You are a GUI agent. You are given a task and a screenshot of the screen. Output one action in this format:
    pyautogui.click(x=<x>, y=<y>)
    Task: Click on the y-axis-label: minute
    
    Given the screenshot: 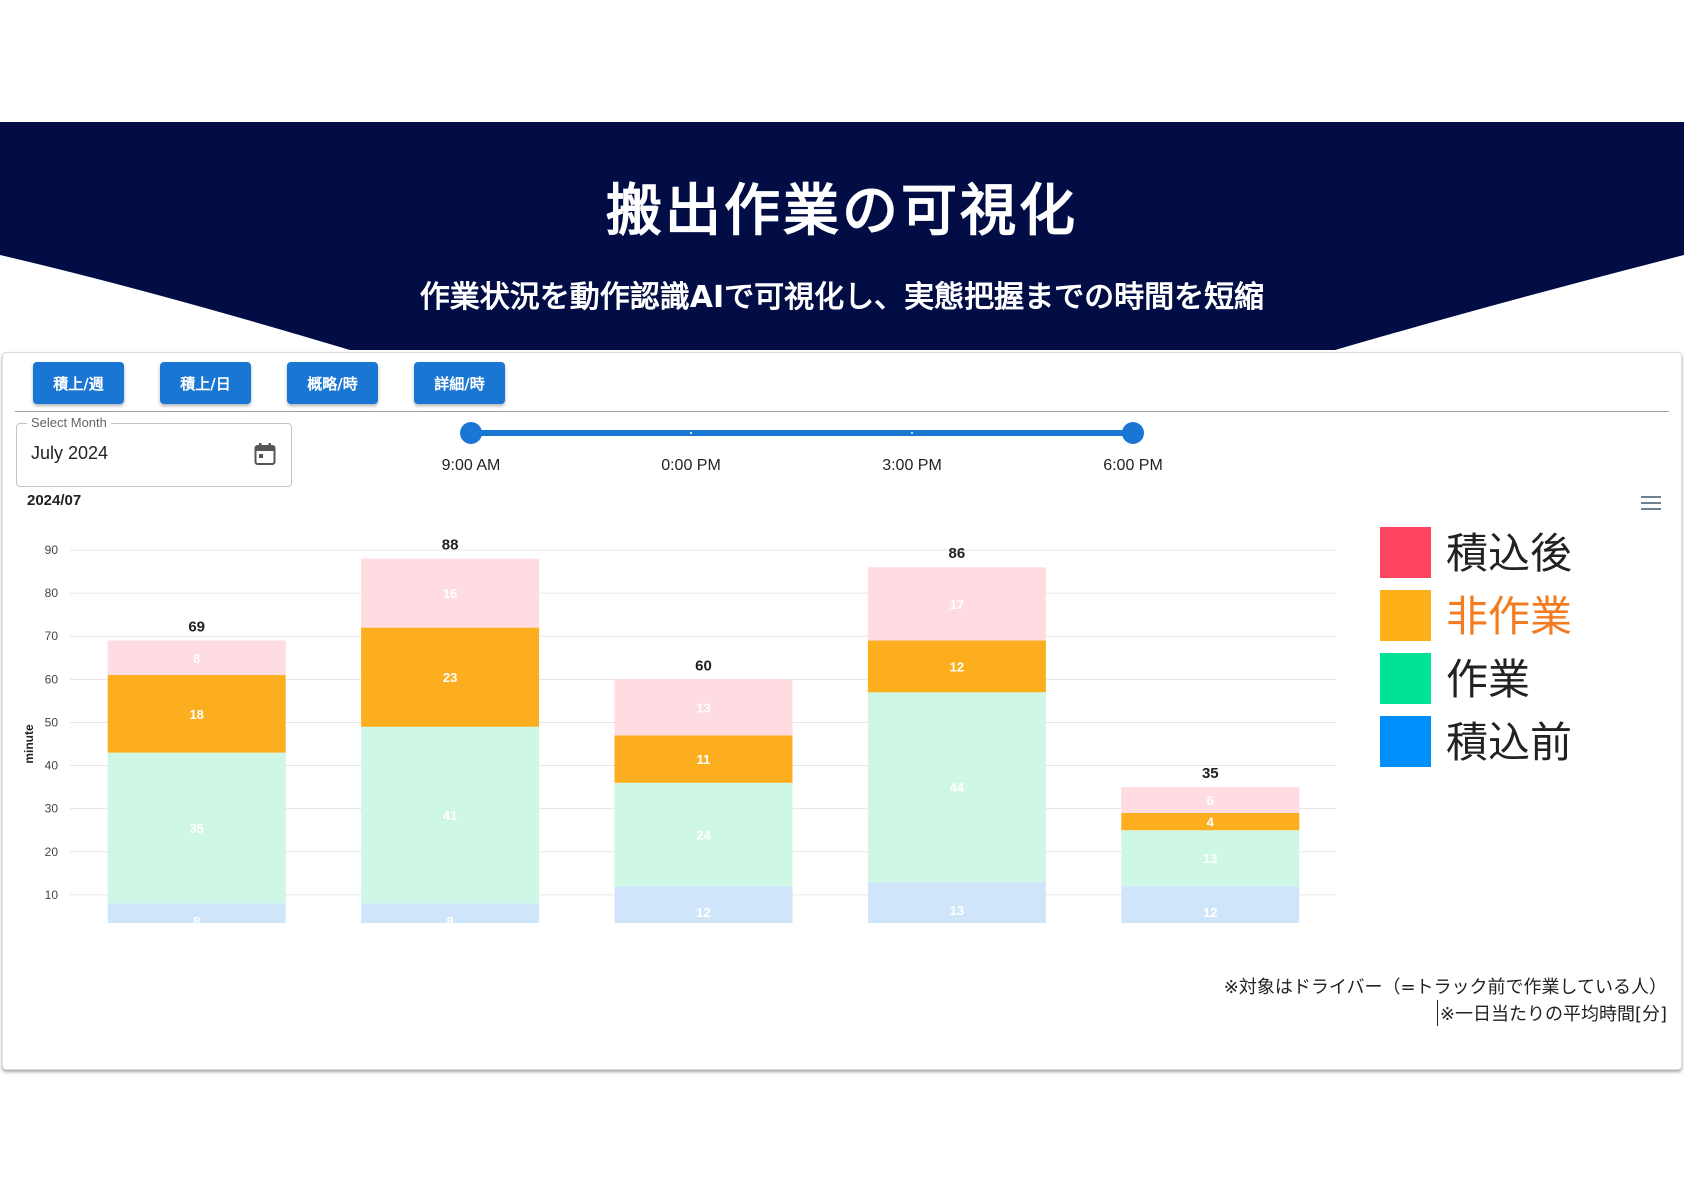 What is the action you would take?
    pyautogui.click(x=29, y=744)
    